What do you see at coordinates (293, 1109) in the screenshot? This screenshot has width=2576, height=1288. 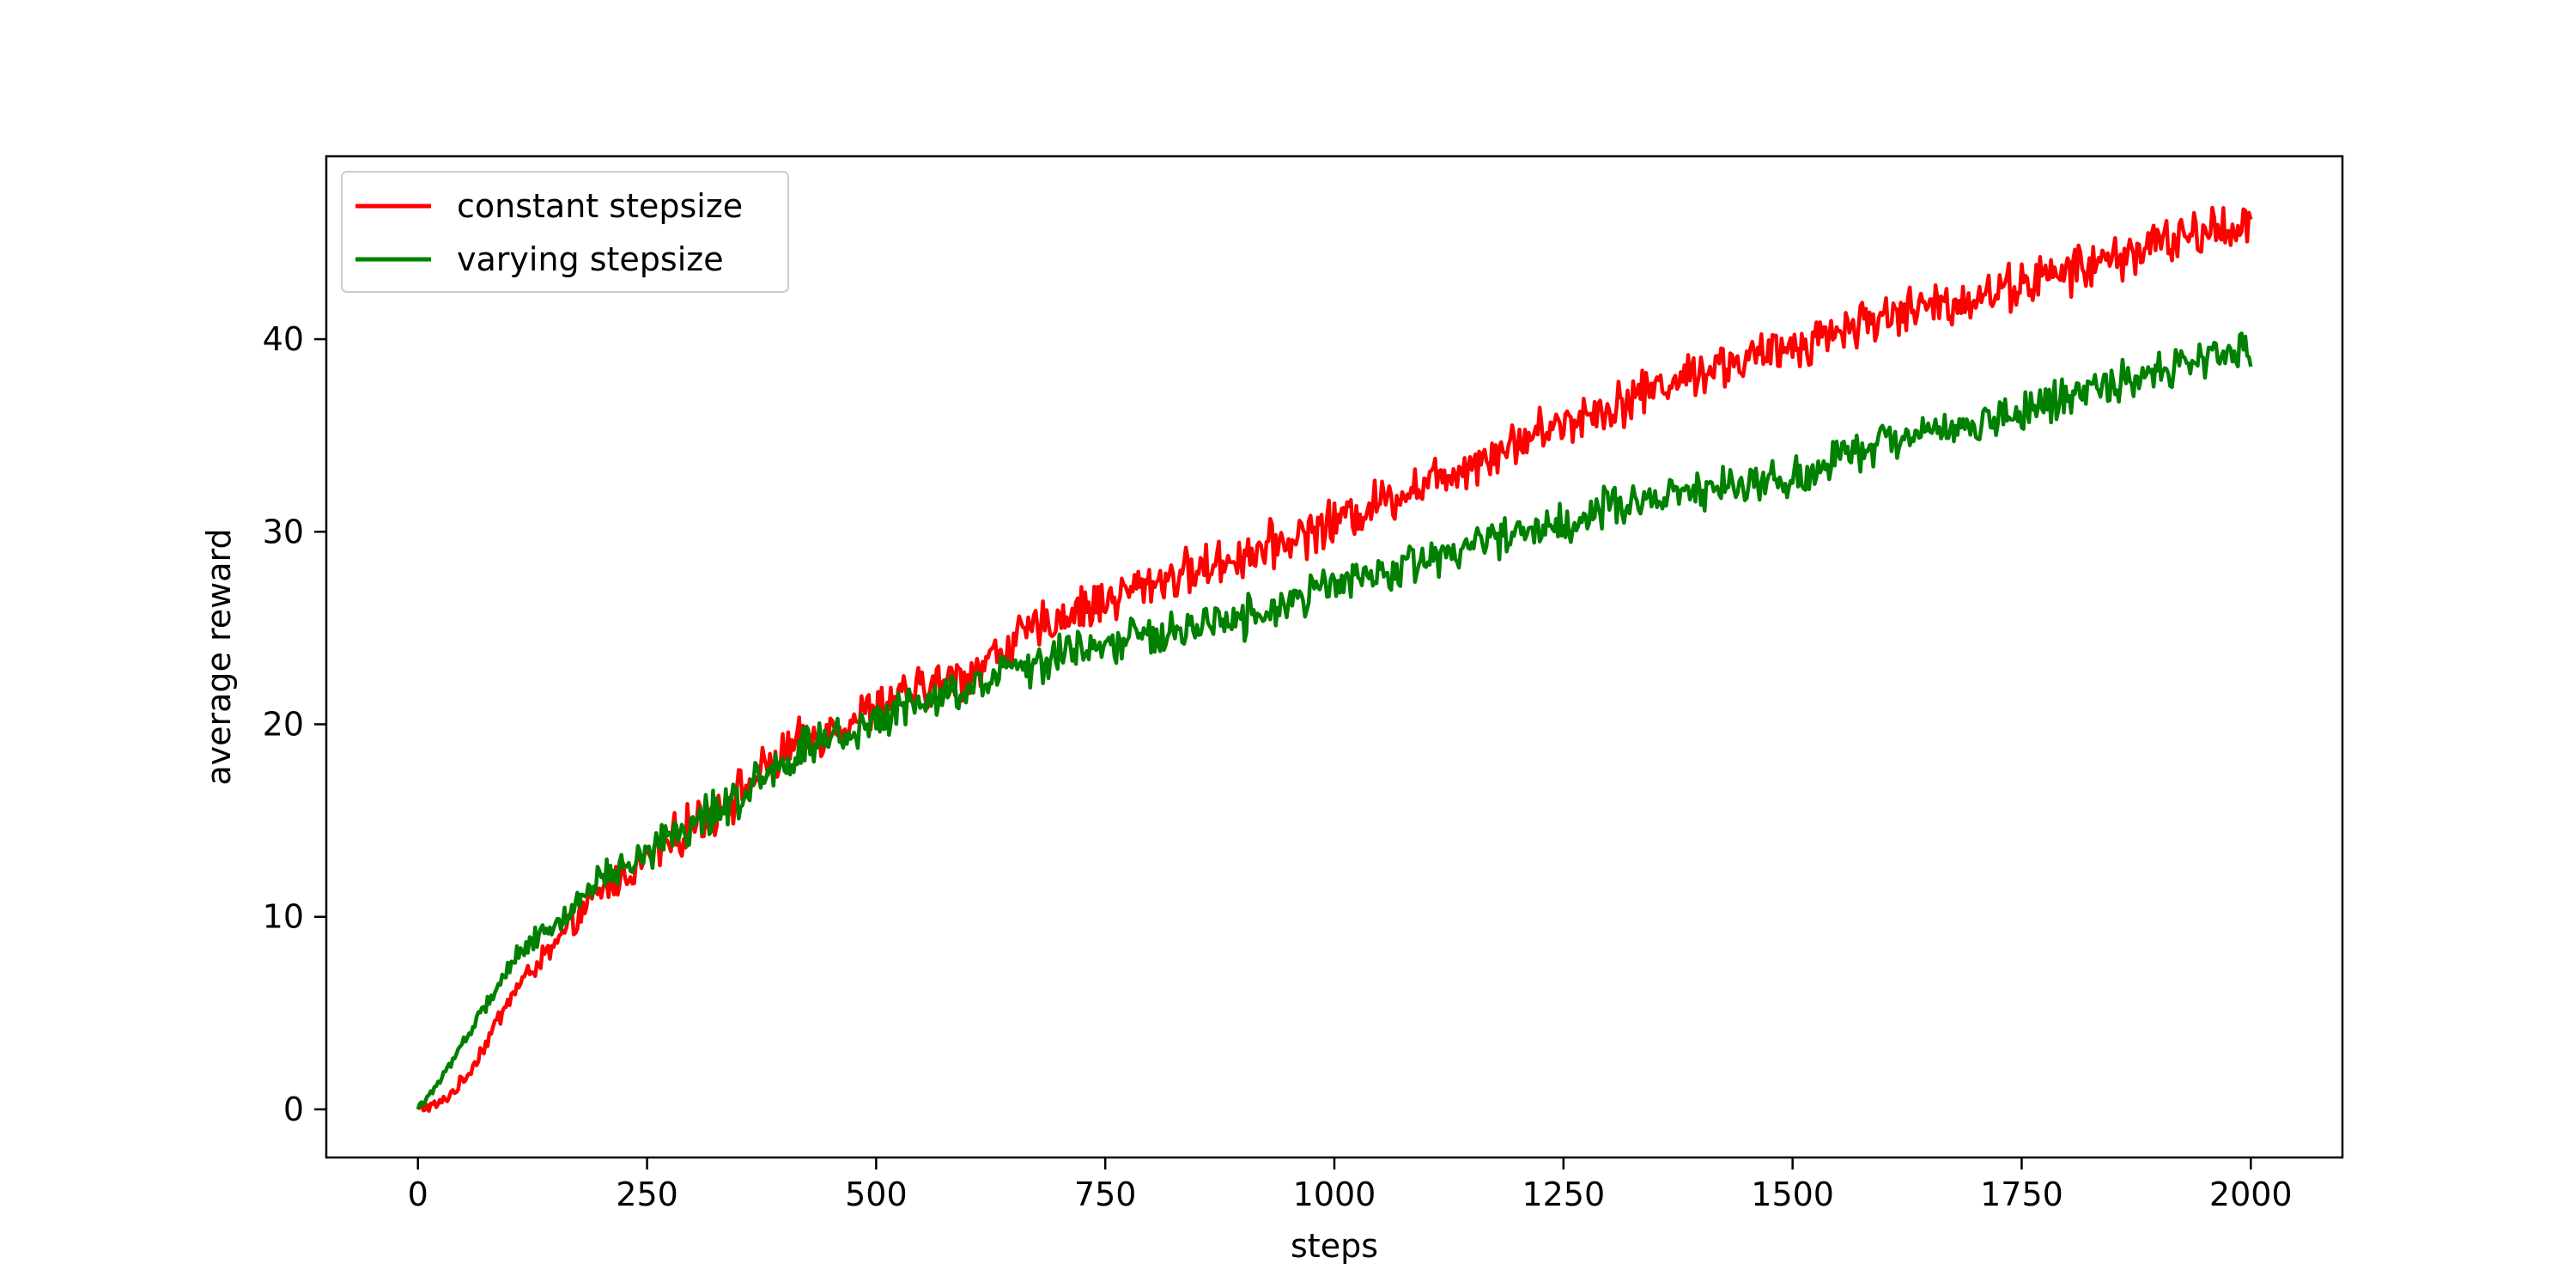 I see `y-tick-label: 0` at bounding box center [293, 1109].